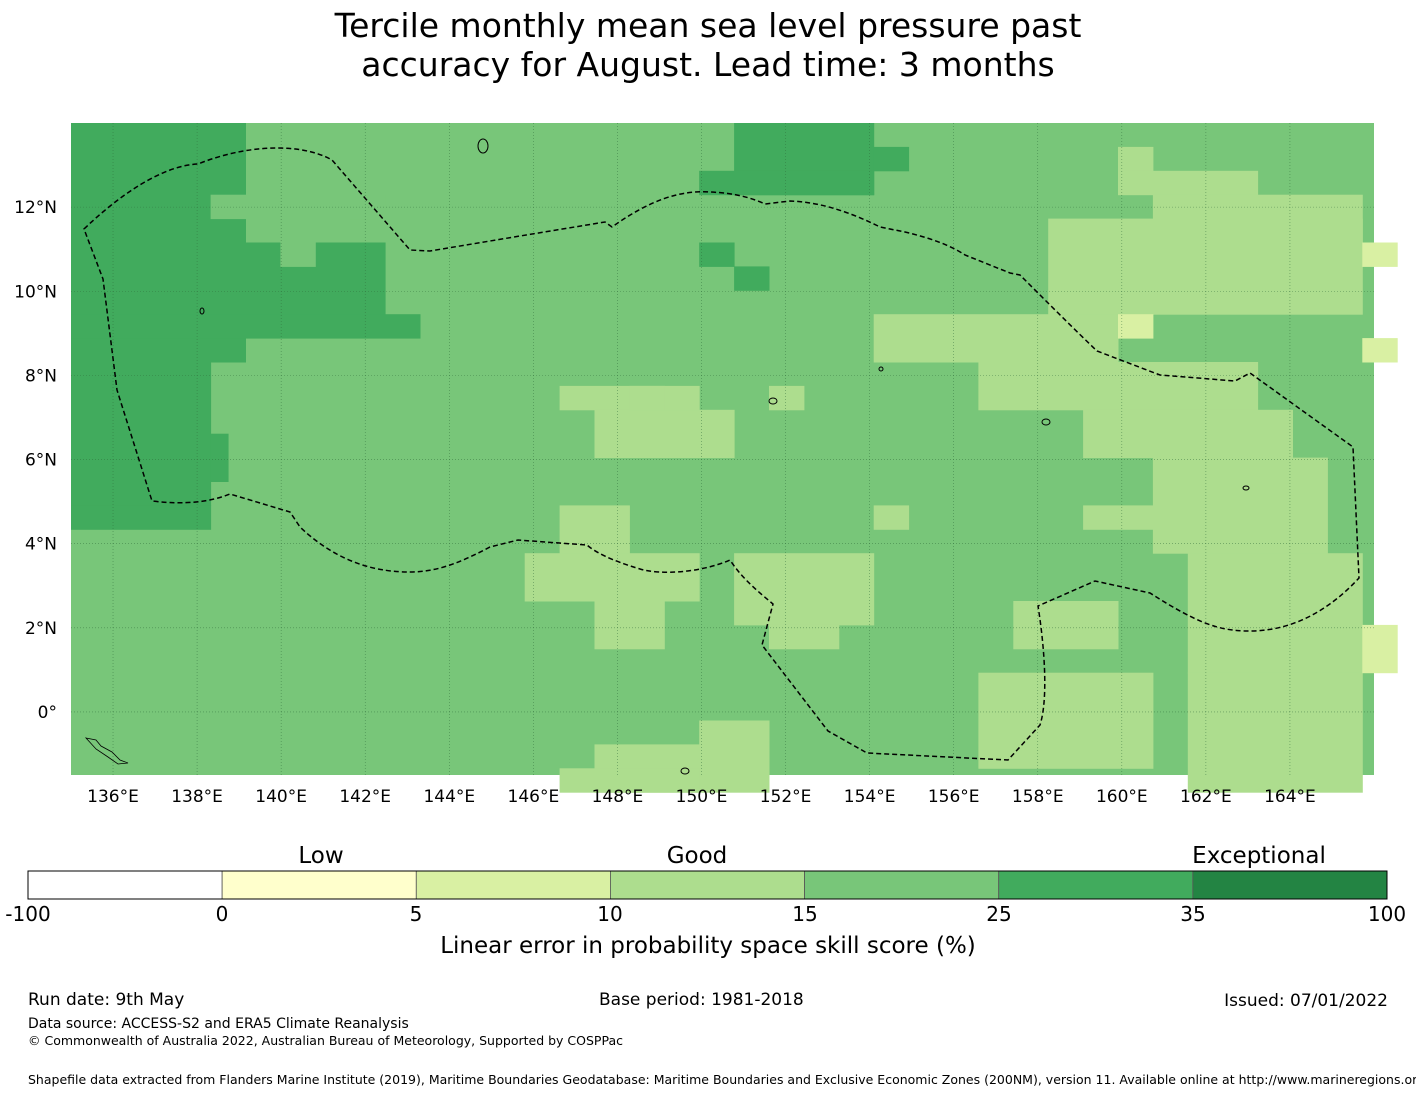 Image resolution: width=1416 pixels, height=1095 pixels. What do you see at coordinates (47, 713) in the screenshot?
I see `latitude-label: 0°` at bounding box center [47, 713].